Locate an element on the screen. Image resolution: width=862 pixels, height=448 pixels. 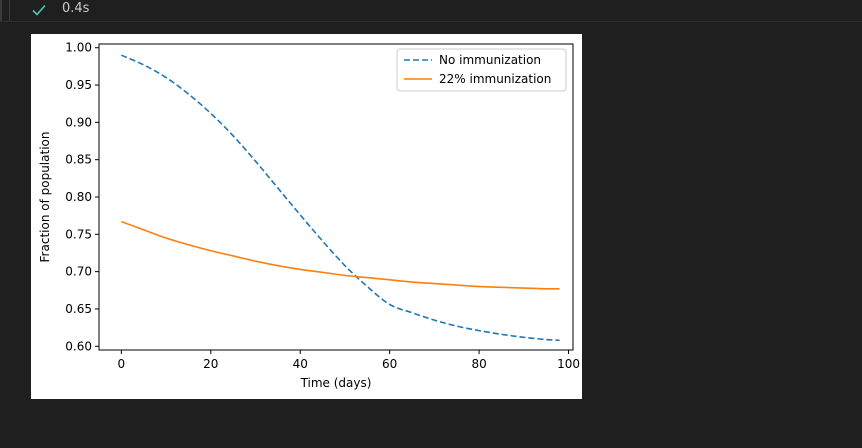
legend-label-22-immunization: 22% immunization is located at coordinates (495, 79).